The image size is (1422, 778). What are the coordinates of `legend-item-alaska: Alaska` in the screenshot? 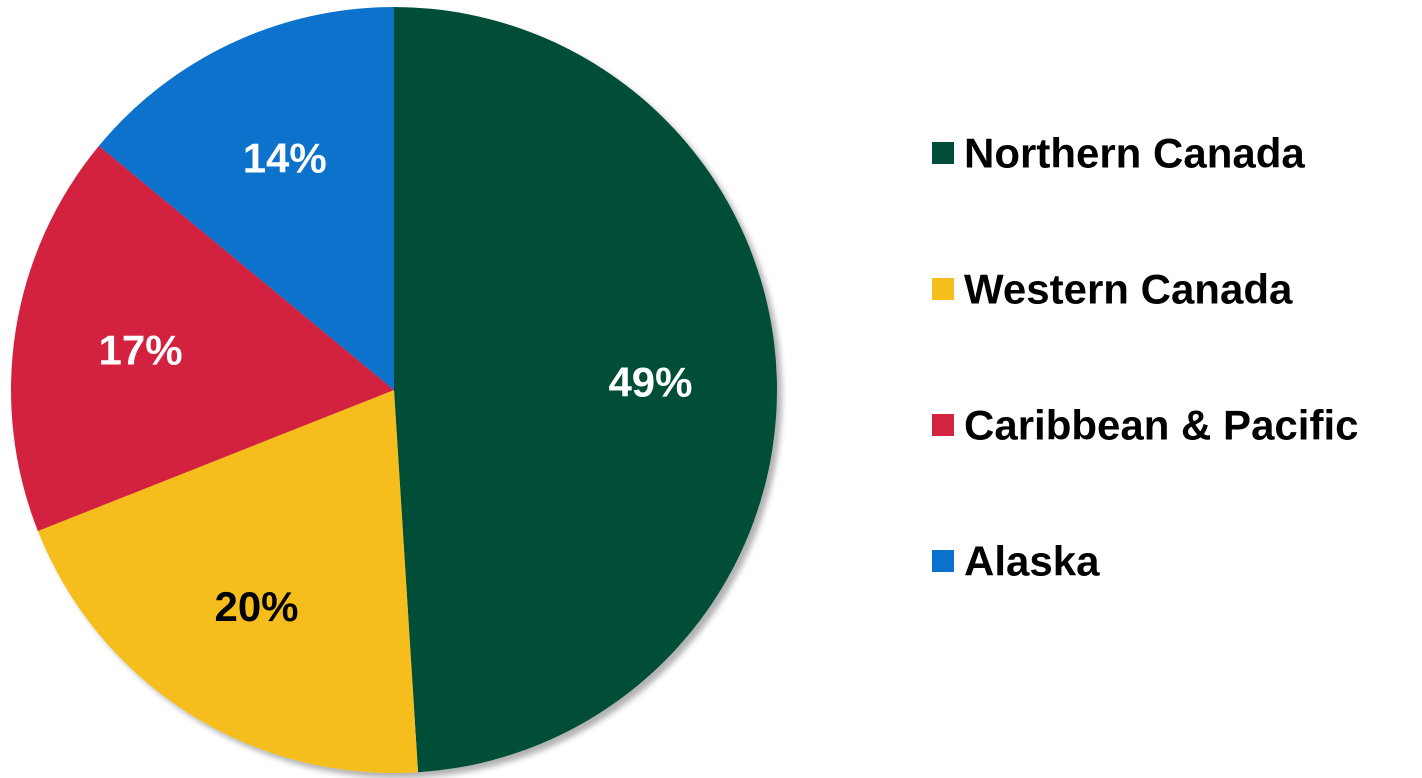 It's located at (1016, 561).